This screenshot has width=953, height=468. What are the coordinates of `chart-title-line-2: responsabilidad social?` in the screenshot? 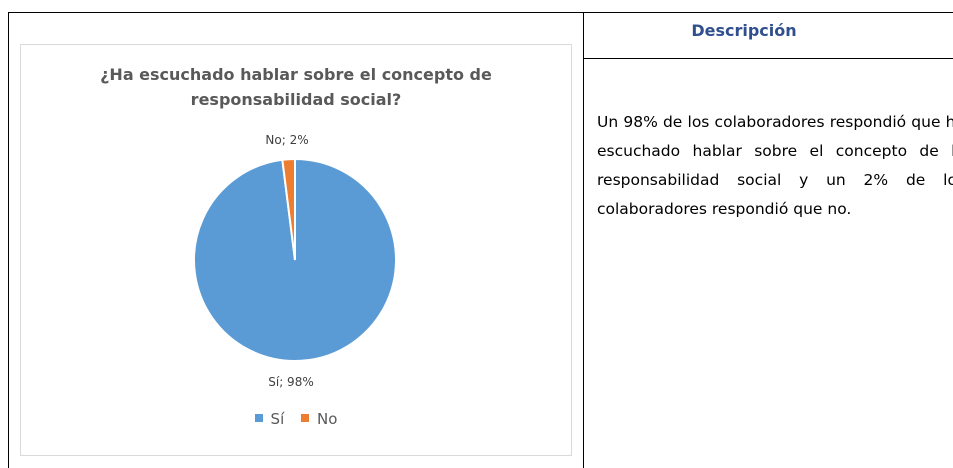 It's located at (296, 99).